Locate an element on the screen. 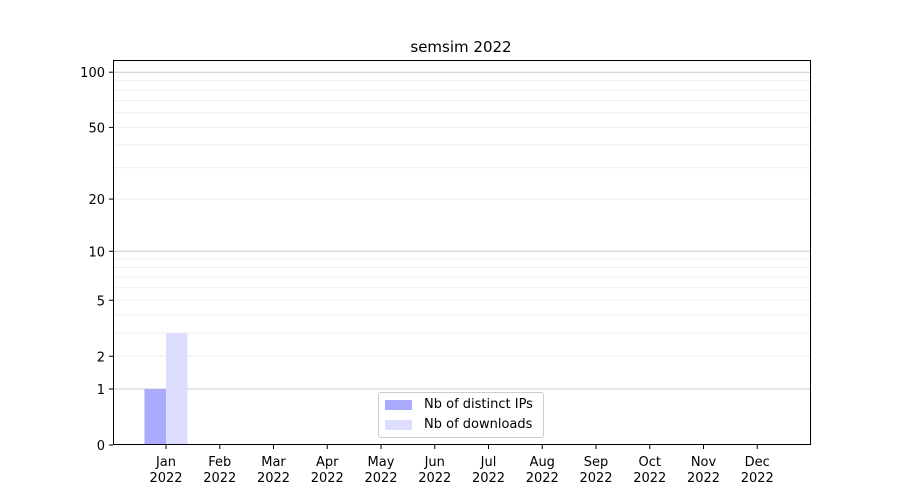 This screenshot has width=900, height=500. x-tick-label: Jan 2022 is located at coordinates (165, 470).